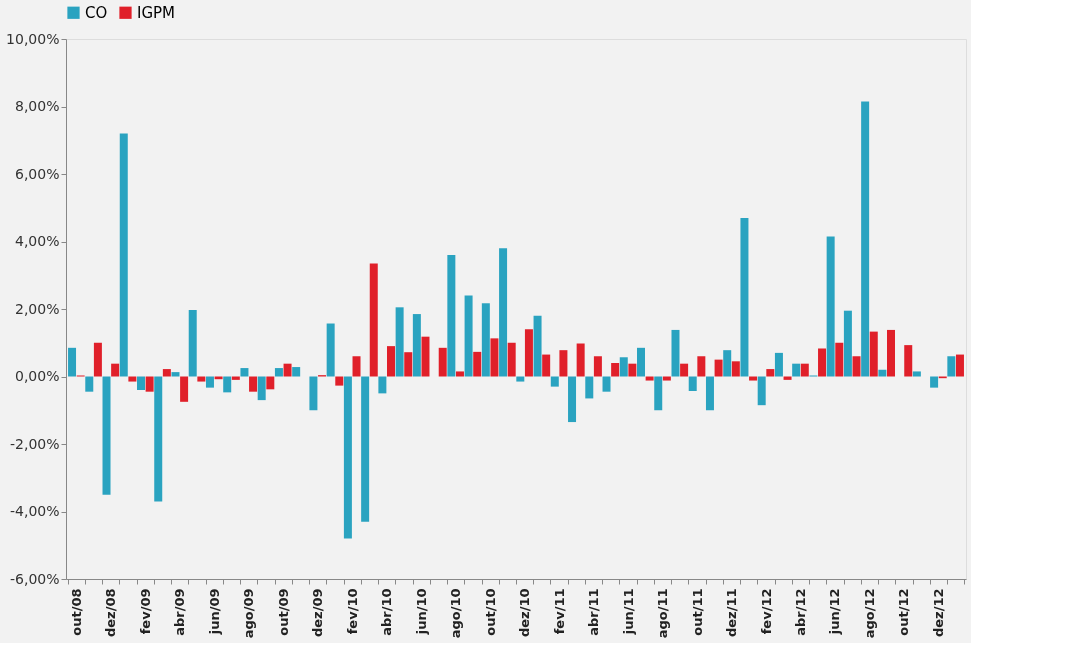 The image size is (1066, 657). I want to click on x-tick-label: jun/09, so click(214, 612).